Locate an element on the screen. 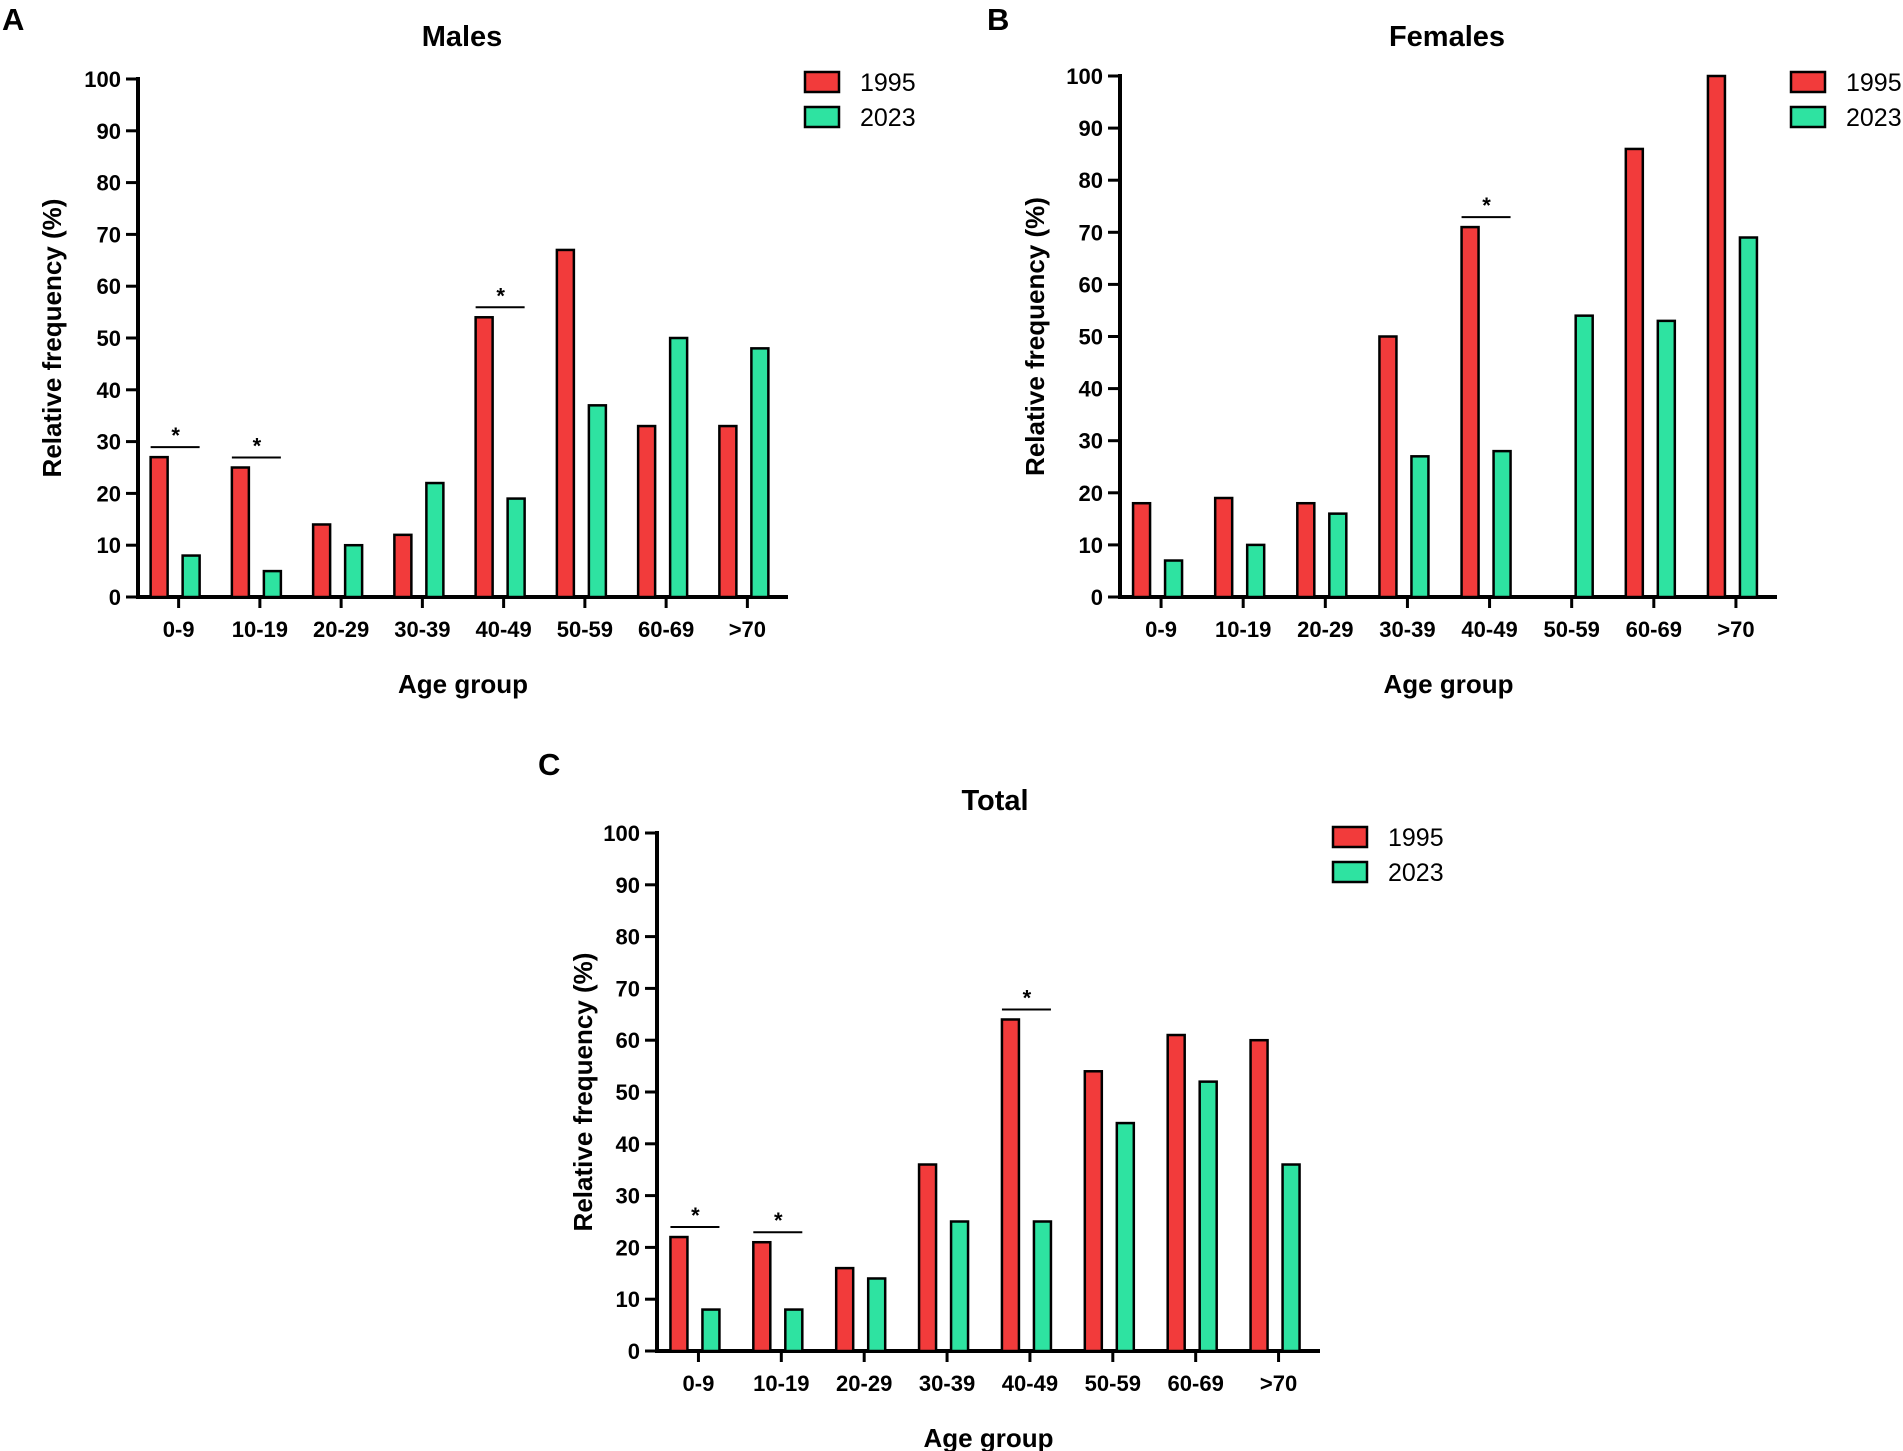 This screenshot has width=1903, height=1451. panel-b-x-tick-label: 40-49 is located at coordinates (1489, 629).